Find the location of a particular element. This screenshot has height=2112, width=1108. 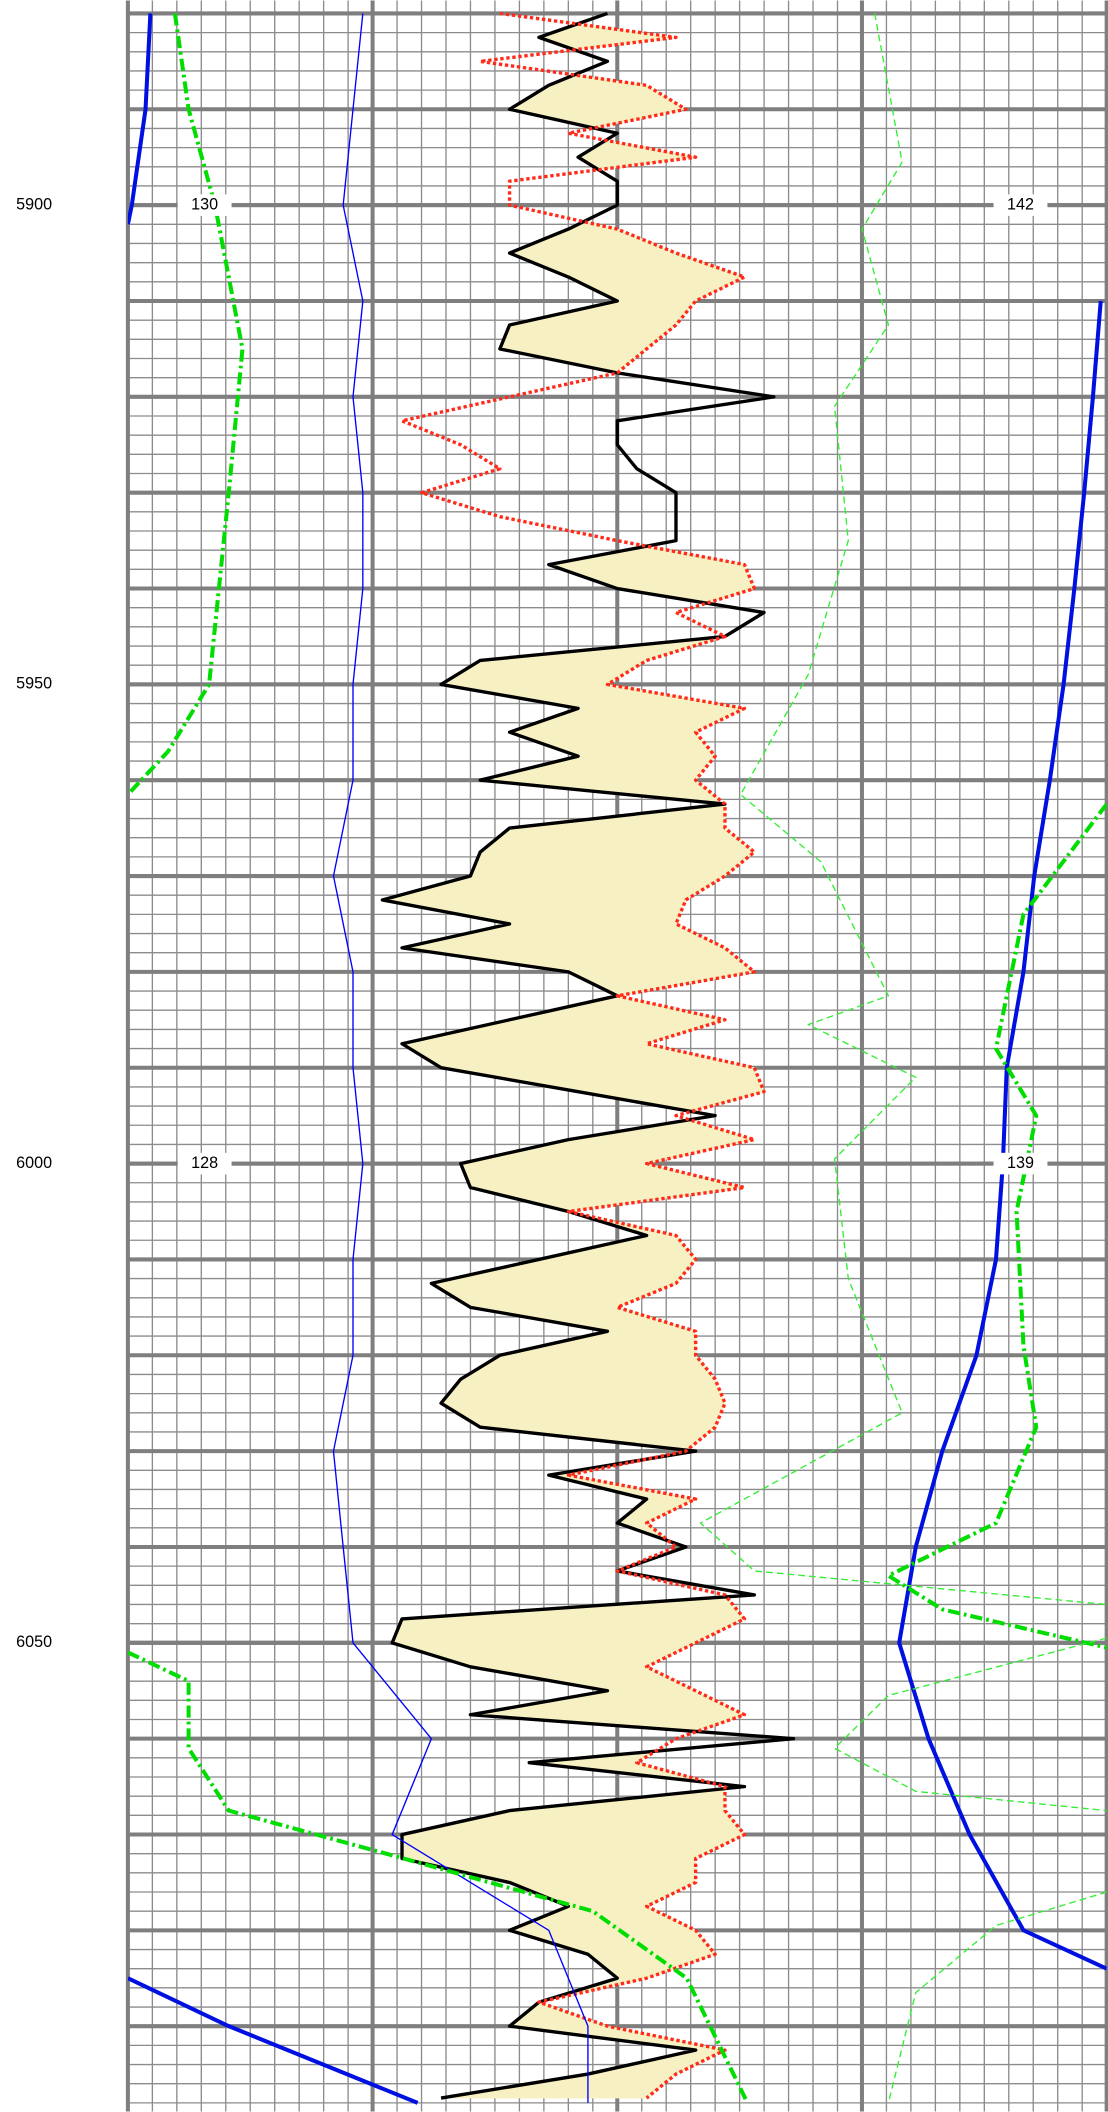

depth-label: 5950 is located at coordinates (34, 684).